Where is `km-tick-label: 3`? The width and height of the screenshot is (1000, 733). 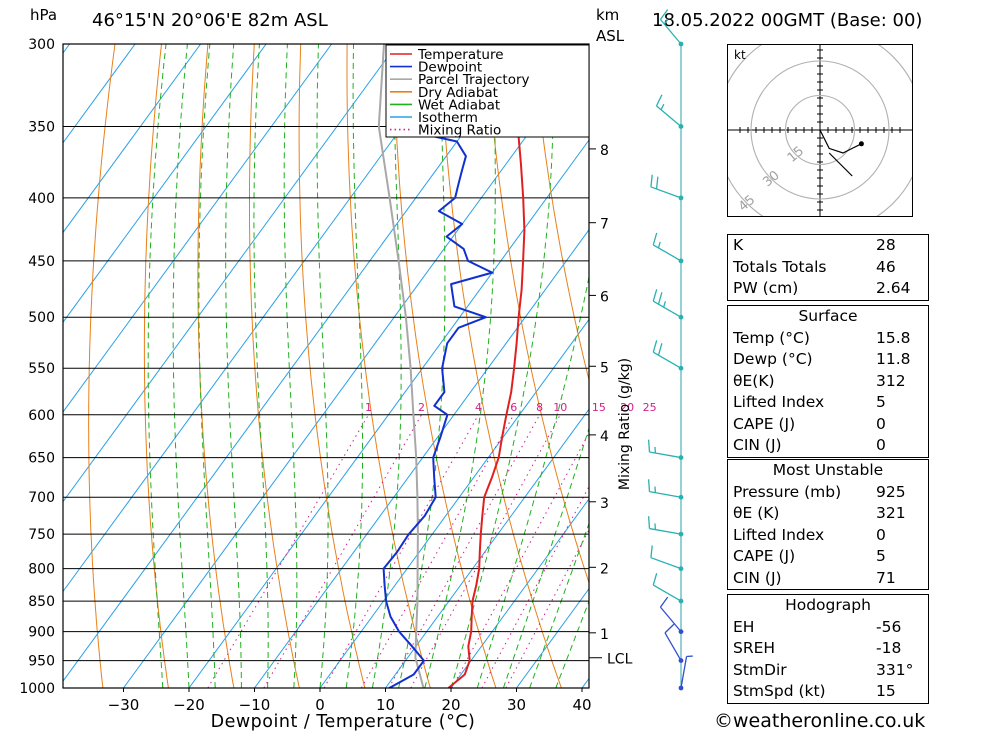 km-tick-label: 3 is located at coordinates (604, 504).